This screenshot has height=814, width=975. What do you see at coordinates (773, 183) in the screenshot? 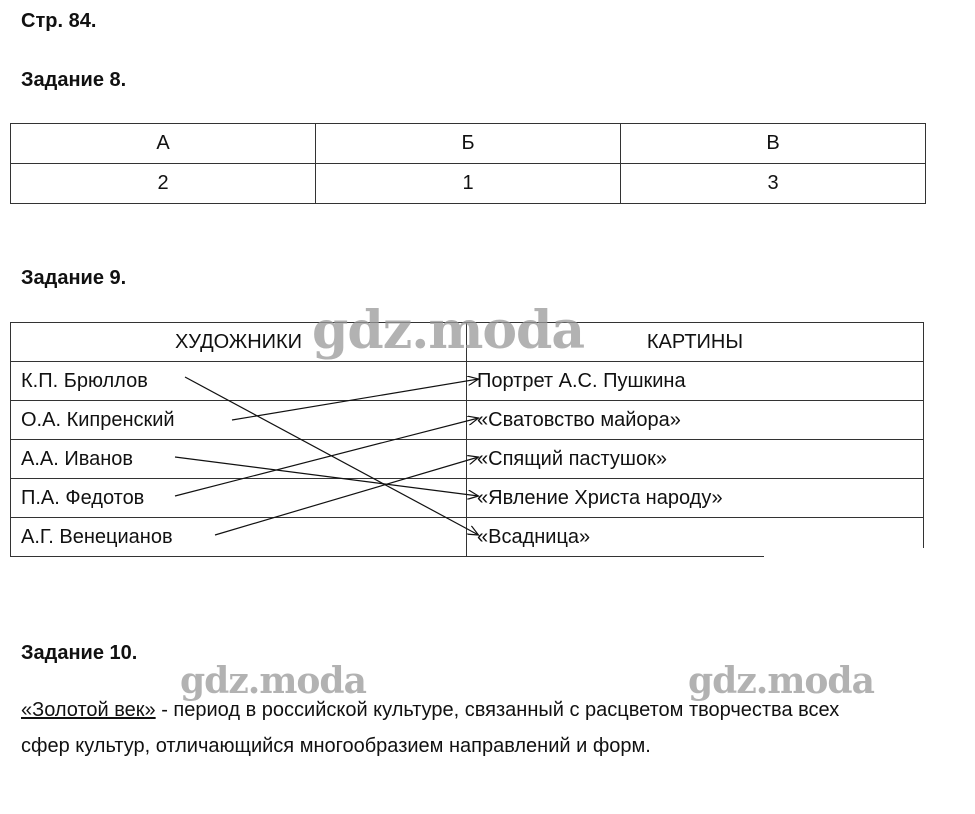
I see `value-v: 3` at bounding box center [773, 183].